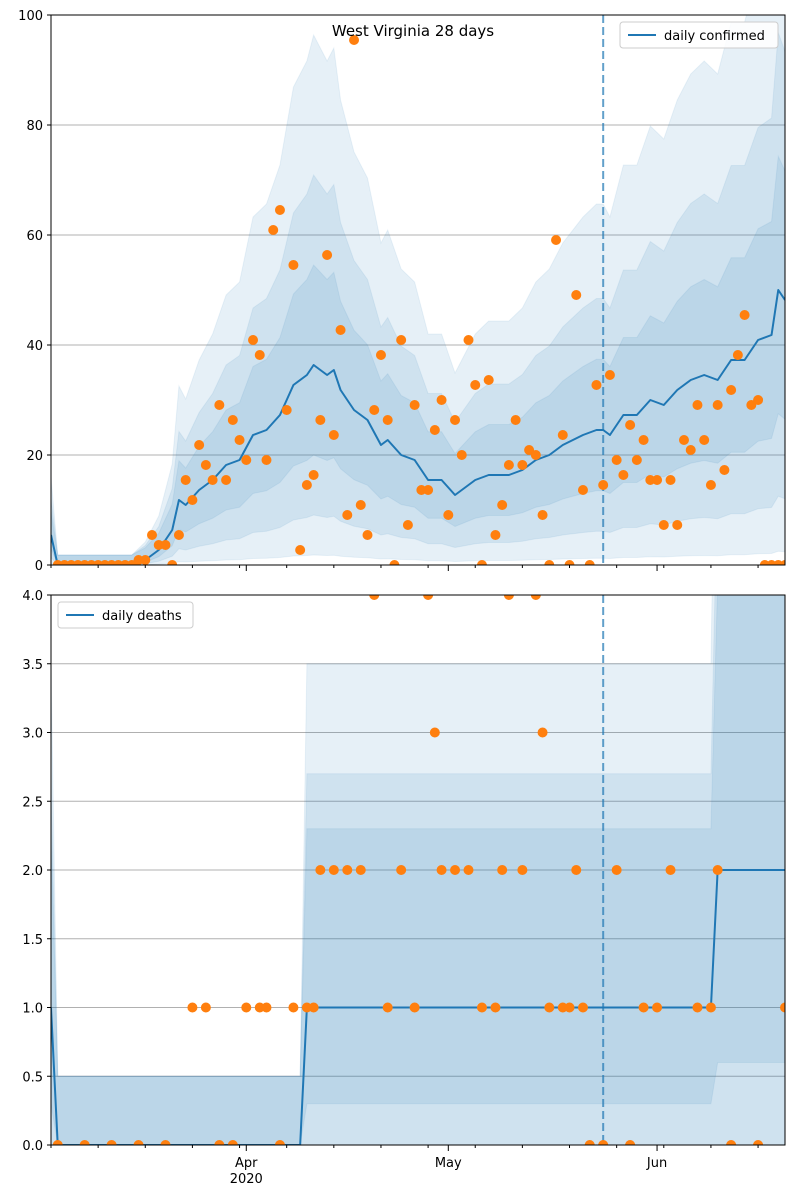 Image resolution: width=800 pixels, height=1200 pixels. I want to click on y-tick-label: 4.0, so click(32, 596).